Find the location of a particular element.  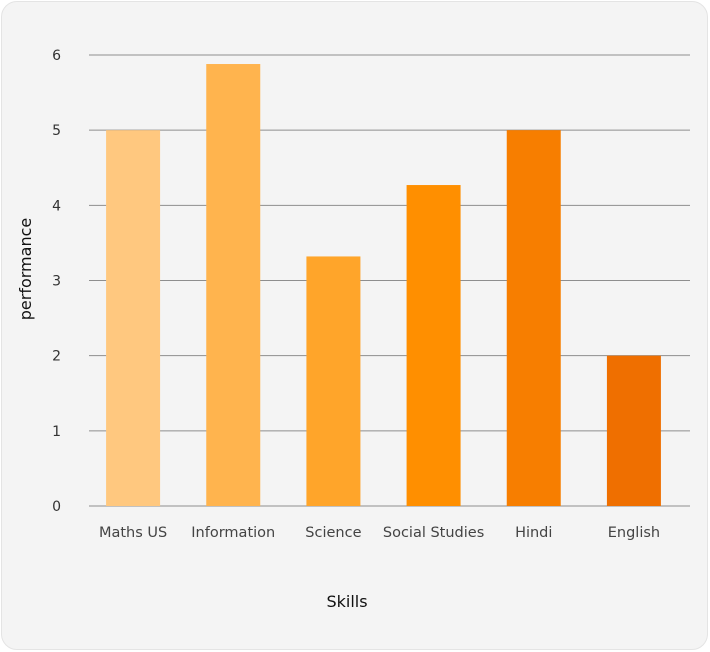

bar-science is located at coordinates (333, 381).